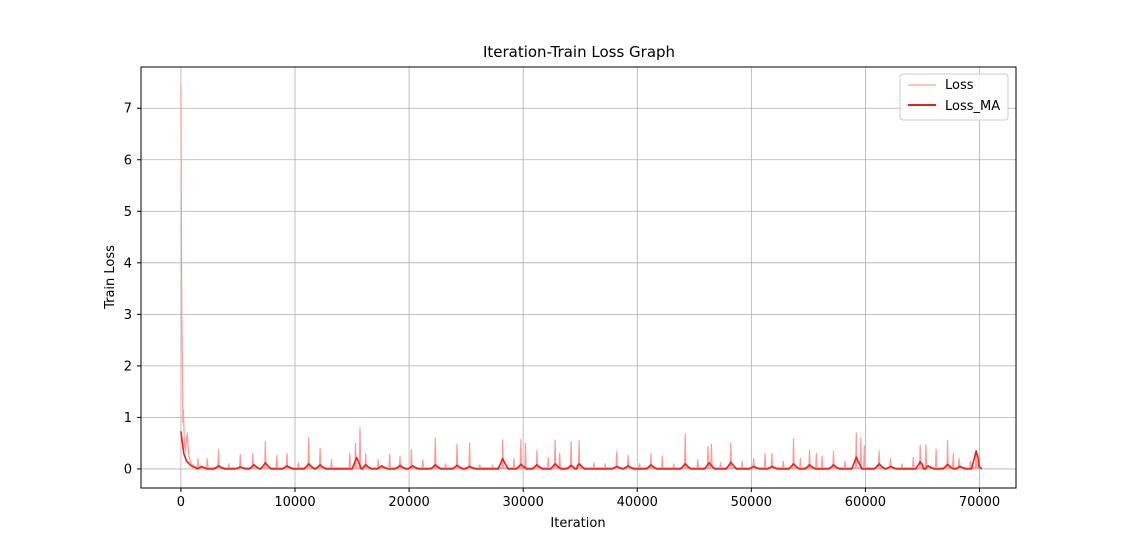 This screenshot has width=1129, height=548. I want to click on x-tick-label: 20000, so click(408, 502).